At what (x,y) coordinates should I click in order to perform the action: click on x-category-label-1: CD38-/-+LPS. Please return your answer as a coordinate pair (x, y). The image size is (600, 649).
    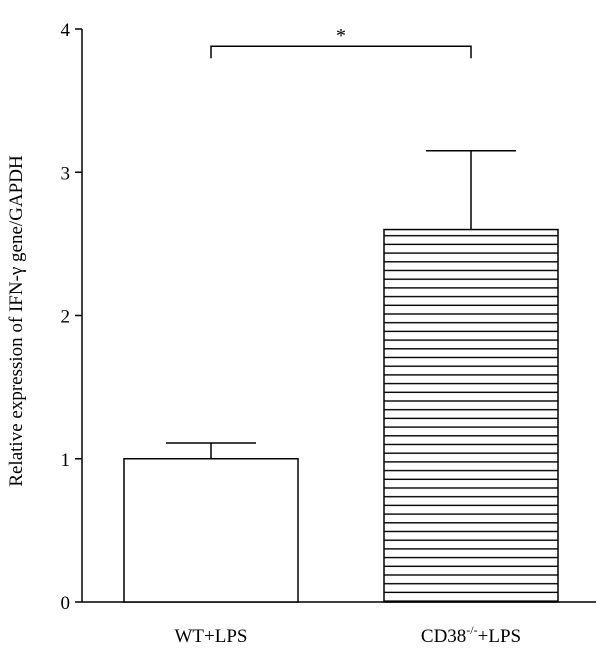
    Looking at the image, I should click on (471, 635).